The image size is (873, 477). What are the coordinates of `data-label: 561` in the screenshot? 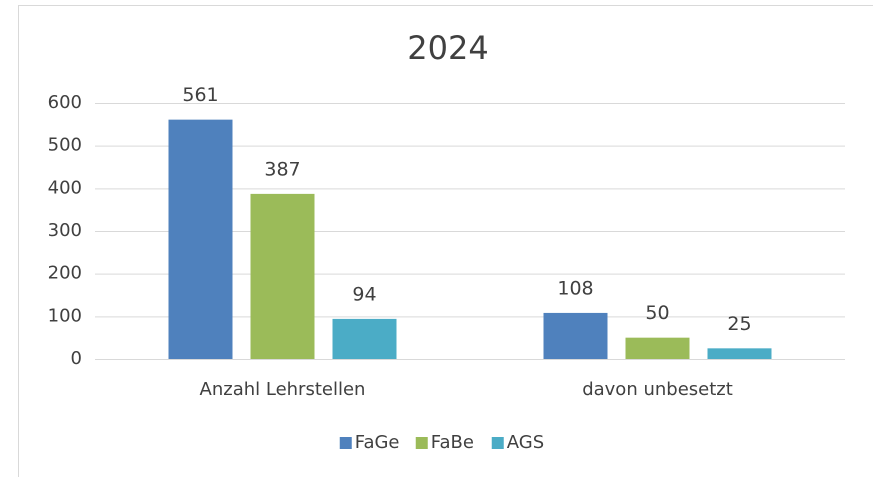 It's located at (200, 95).